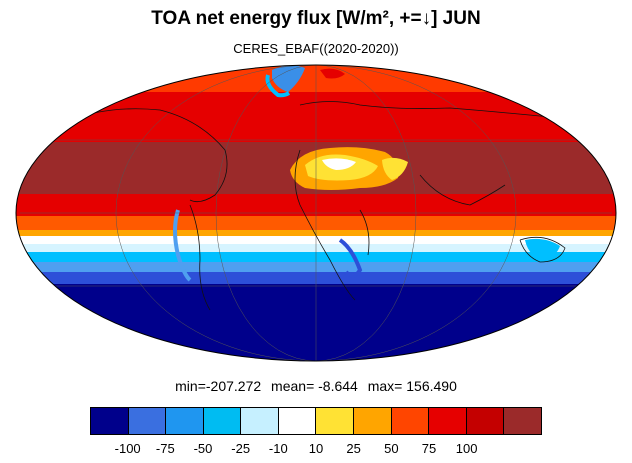  What do you see at coordinates (182, 245) in the screenshot?
I see `andes-feature` at bounding box center [182, 245].